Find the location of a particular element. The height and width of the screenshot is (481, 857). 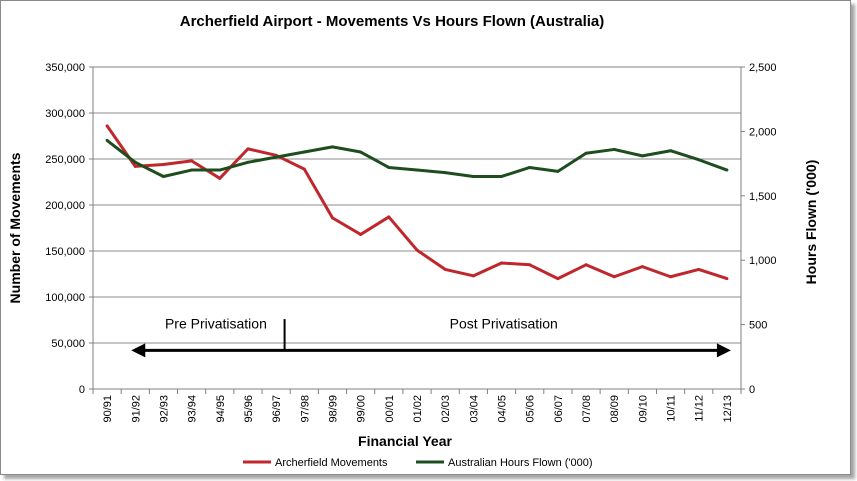

left-tick-label: 150,000 is located at coordinates (65, 252).